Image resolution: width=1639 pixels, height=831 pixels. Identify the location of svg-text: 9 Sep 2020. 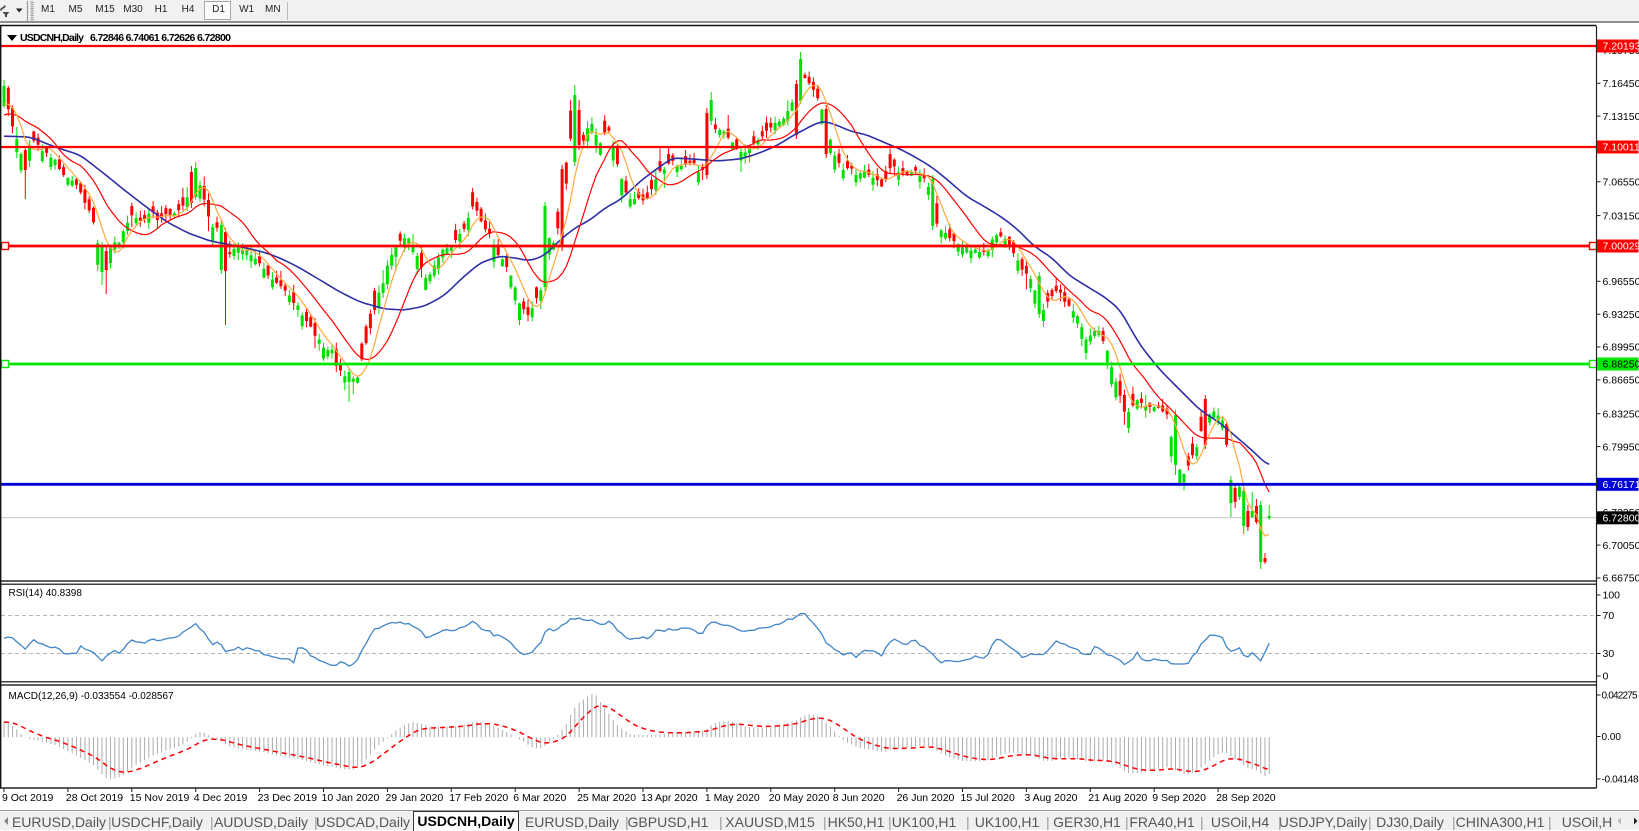
(1179, 798).